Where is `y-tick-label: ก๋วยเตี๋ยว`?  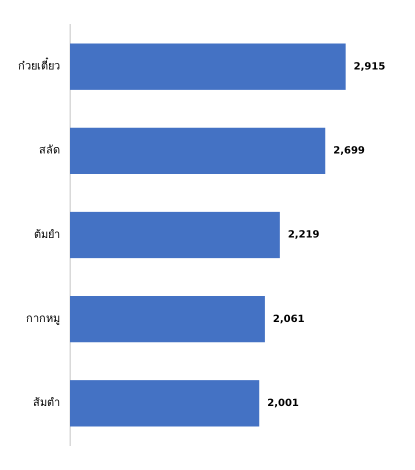 y-tick-label: ก๋วยเตี๋ยว is located at coordinates (39, 64).